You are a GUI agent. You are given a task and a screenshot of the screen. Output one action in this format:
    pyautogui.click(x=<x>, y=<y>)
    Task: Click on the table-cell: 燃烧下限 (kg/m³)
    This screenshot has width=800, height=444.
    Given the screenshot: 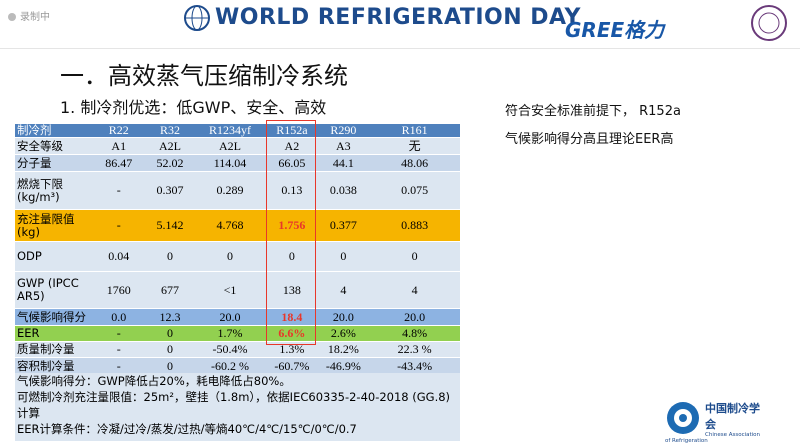 What is the action you would take?
    pyautogui.click(x=53, y=190)
    